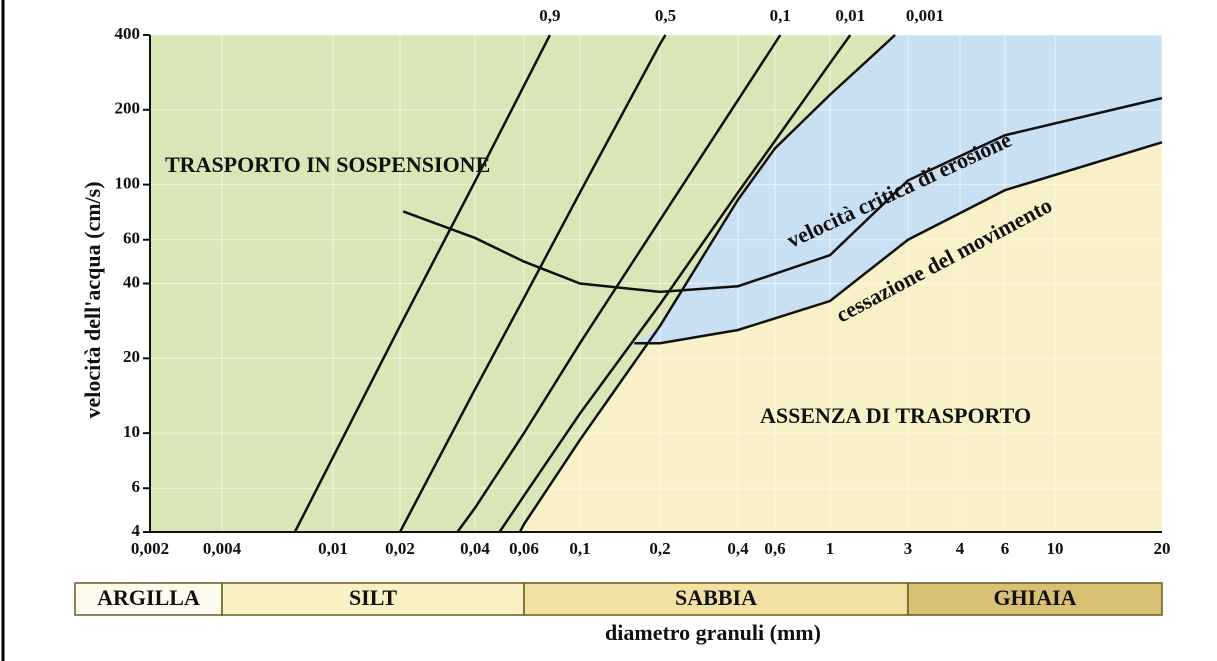 The image size is (1217, 661). What do you see at coordinates (898, 243) in the screenshot?
I see `curve` at bounding box center [898, 243].